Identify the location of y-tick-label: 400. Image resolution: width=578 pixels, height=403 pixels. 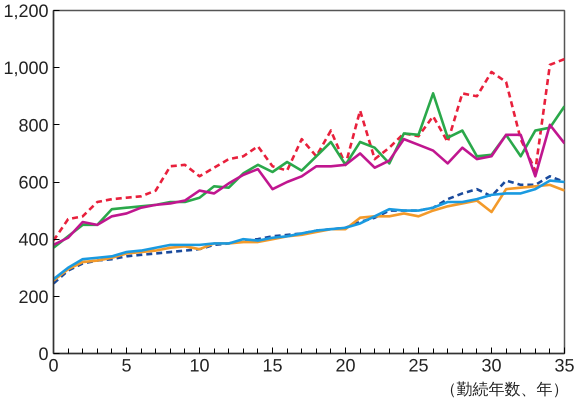
(33, 240).